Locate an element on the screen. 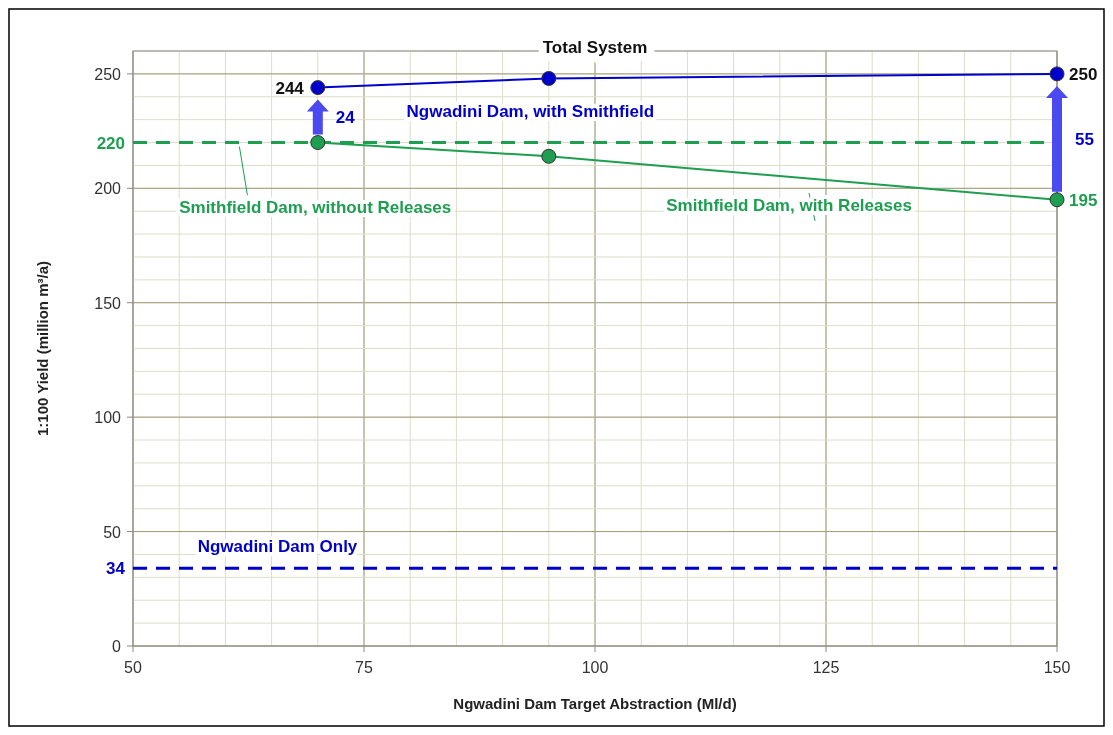 This screenshot has width=1113, height=735. y-tick-label: 34 is located at coordinates (116, 569).